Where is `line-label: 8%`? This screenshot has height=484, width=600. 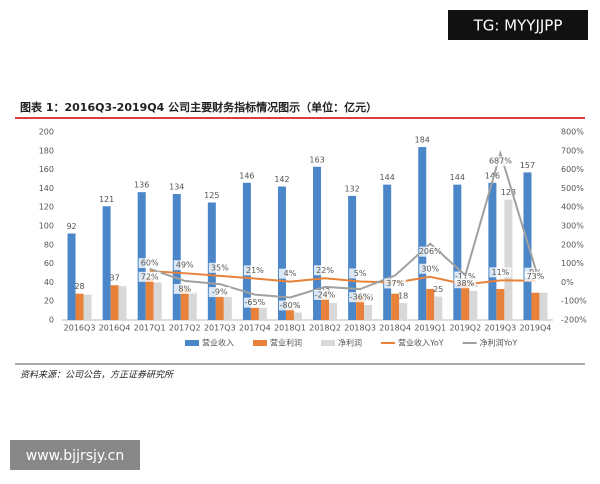
line-label: 8% is located at coordinates (184, 288).